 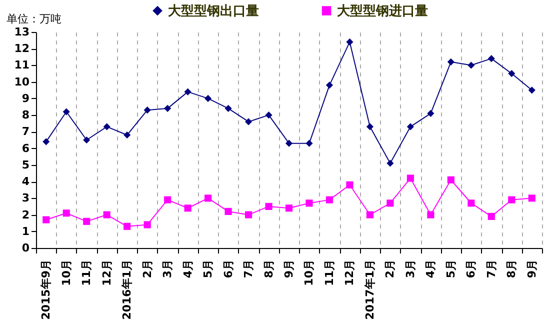 I want to click on x-tick-label: 2015年9月, so click(x=46, y=290).